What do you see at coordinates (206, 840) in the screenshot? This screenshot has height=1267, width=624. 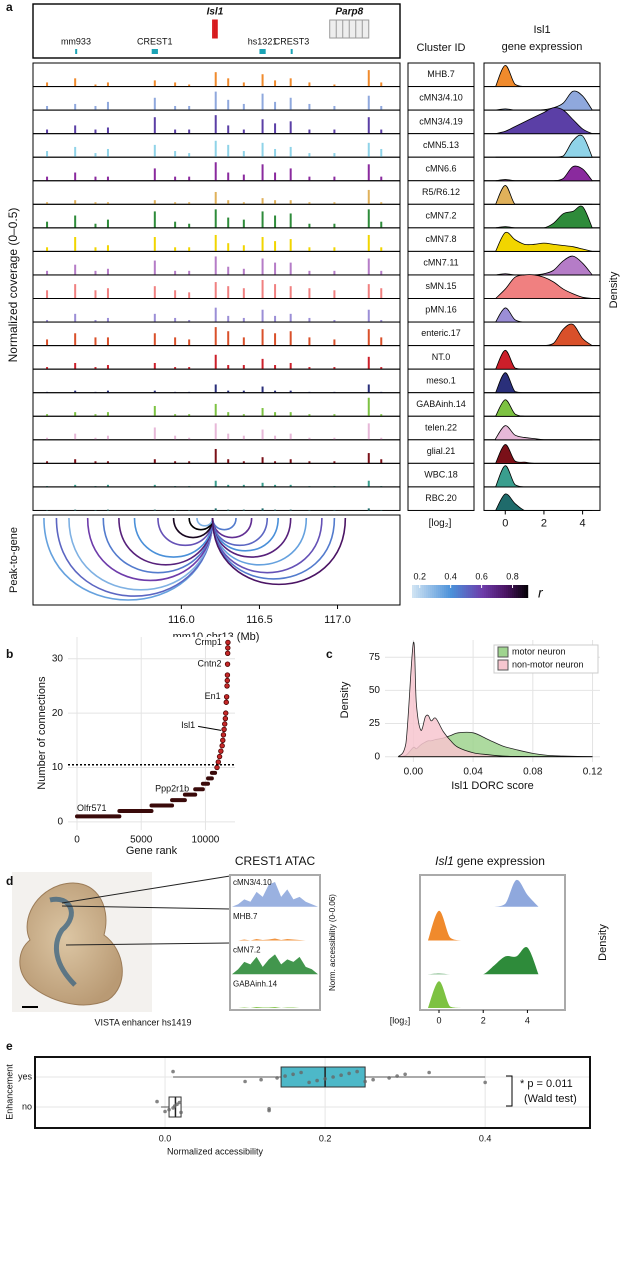 I see `x-tick-label: 10000` at bounding box center [206, 840].